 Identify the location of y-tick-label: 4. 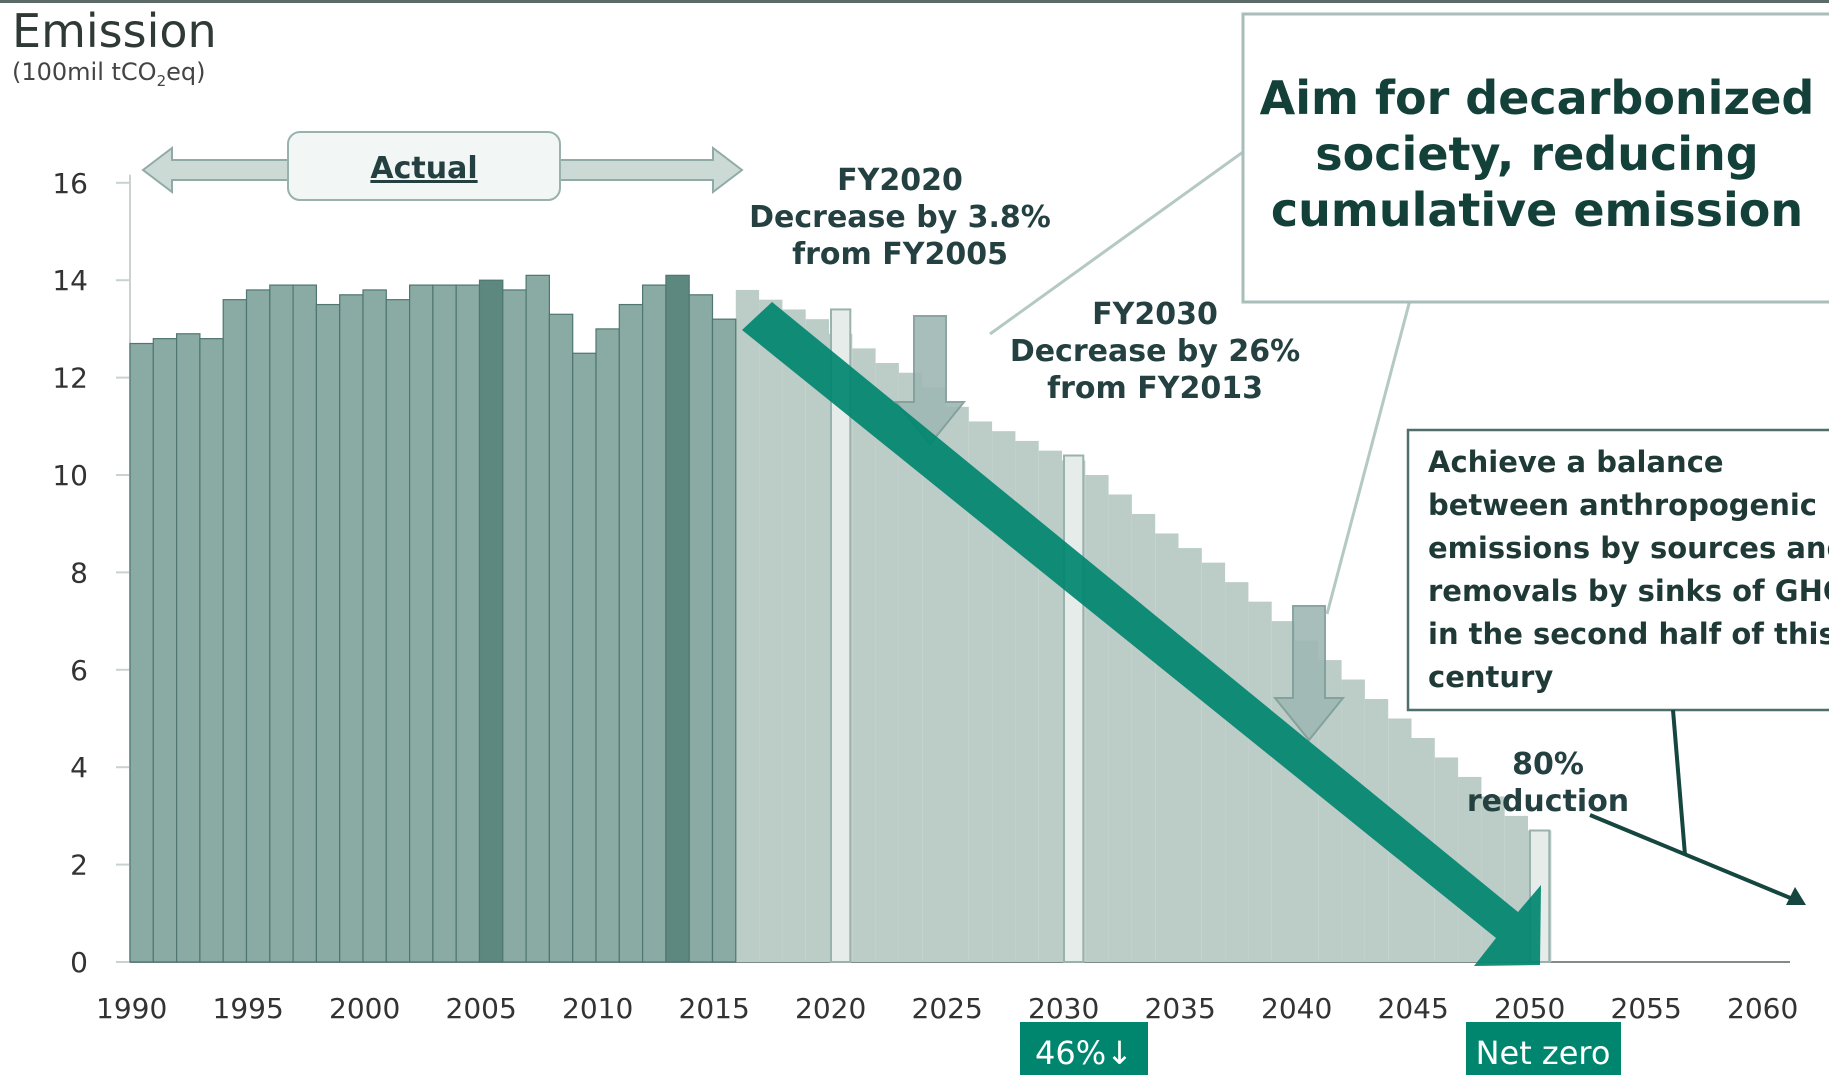
(79, 767).